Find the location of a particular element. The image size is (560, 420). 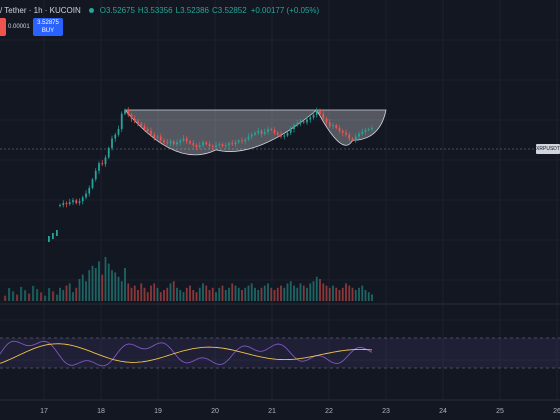

cup-and-handle-pattern is located at coordinates (255, 132).